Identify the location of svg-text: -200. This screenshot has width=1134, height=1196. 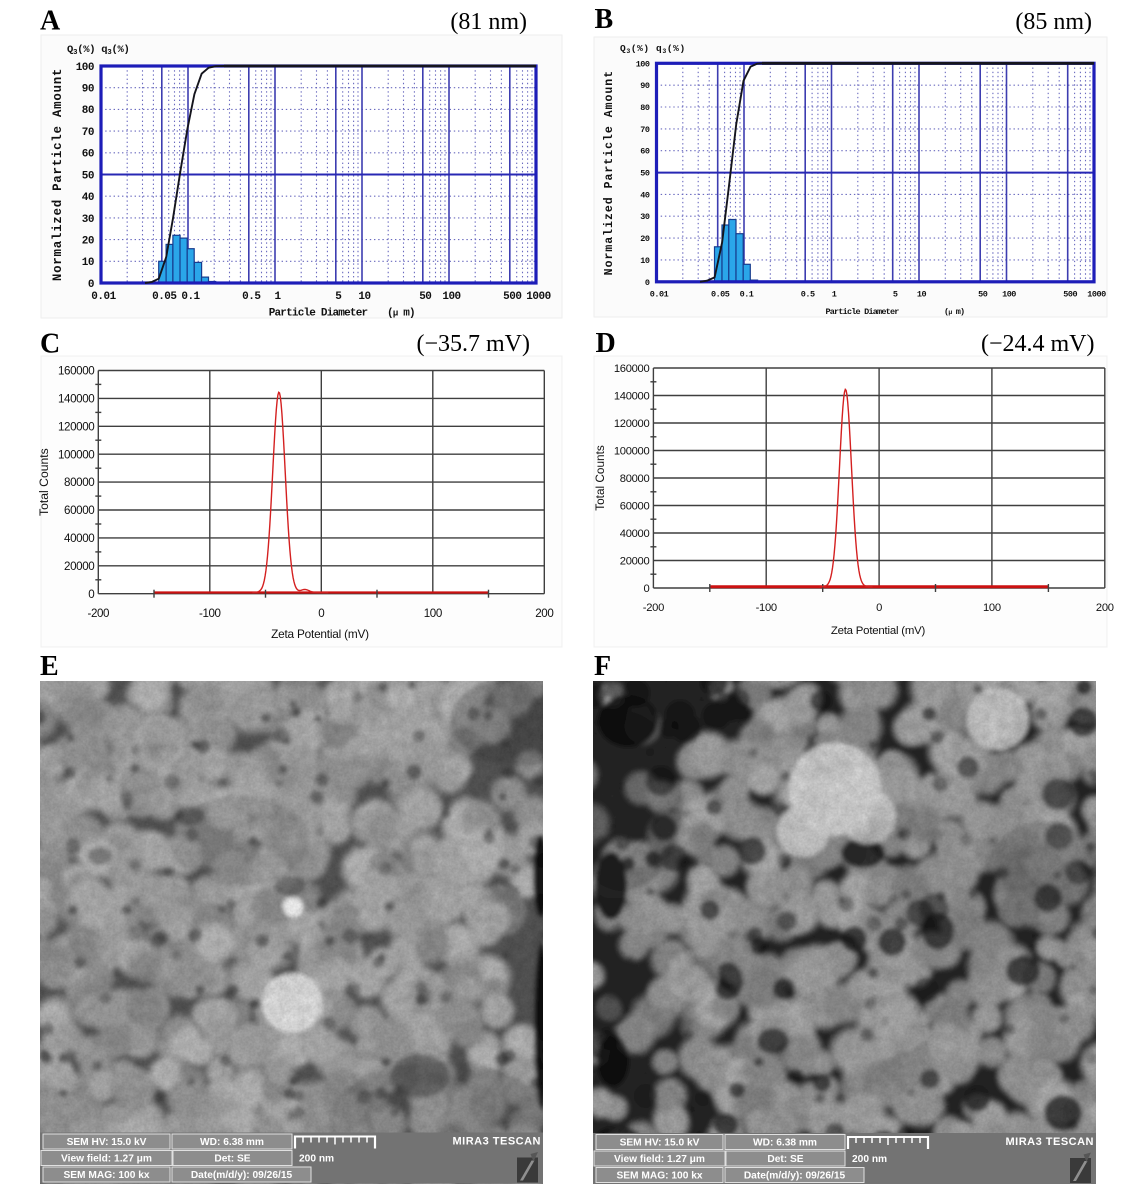
(98, 613).